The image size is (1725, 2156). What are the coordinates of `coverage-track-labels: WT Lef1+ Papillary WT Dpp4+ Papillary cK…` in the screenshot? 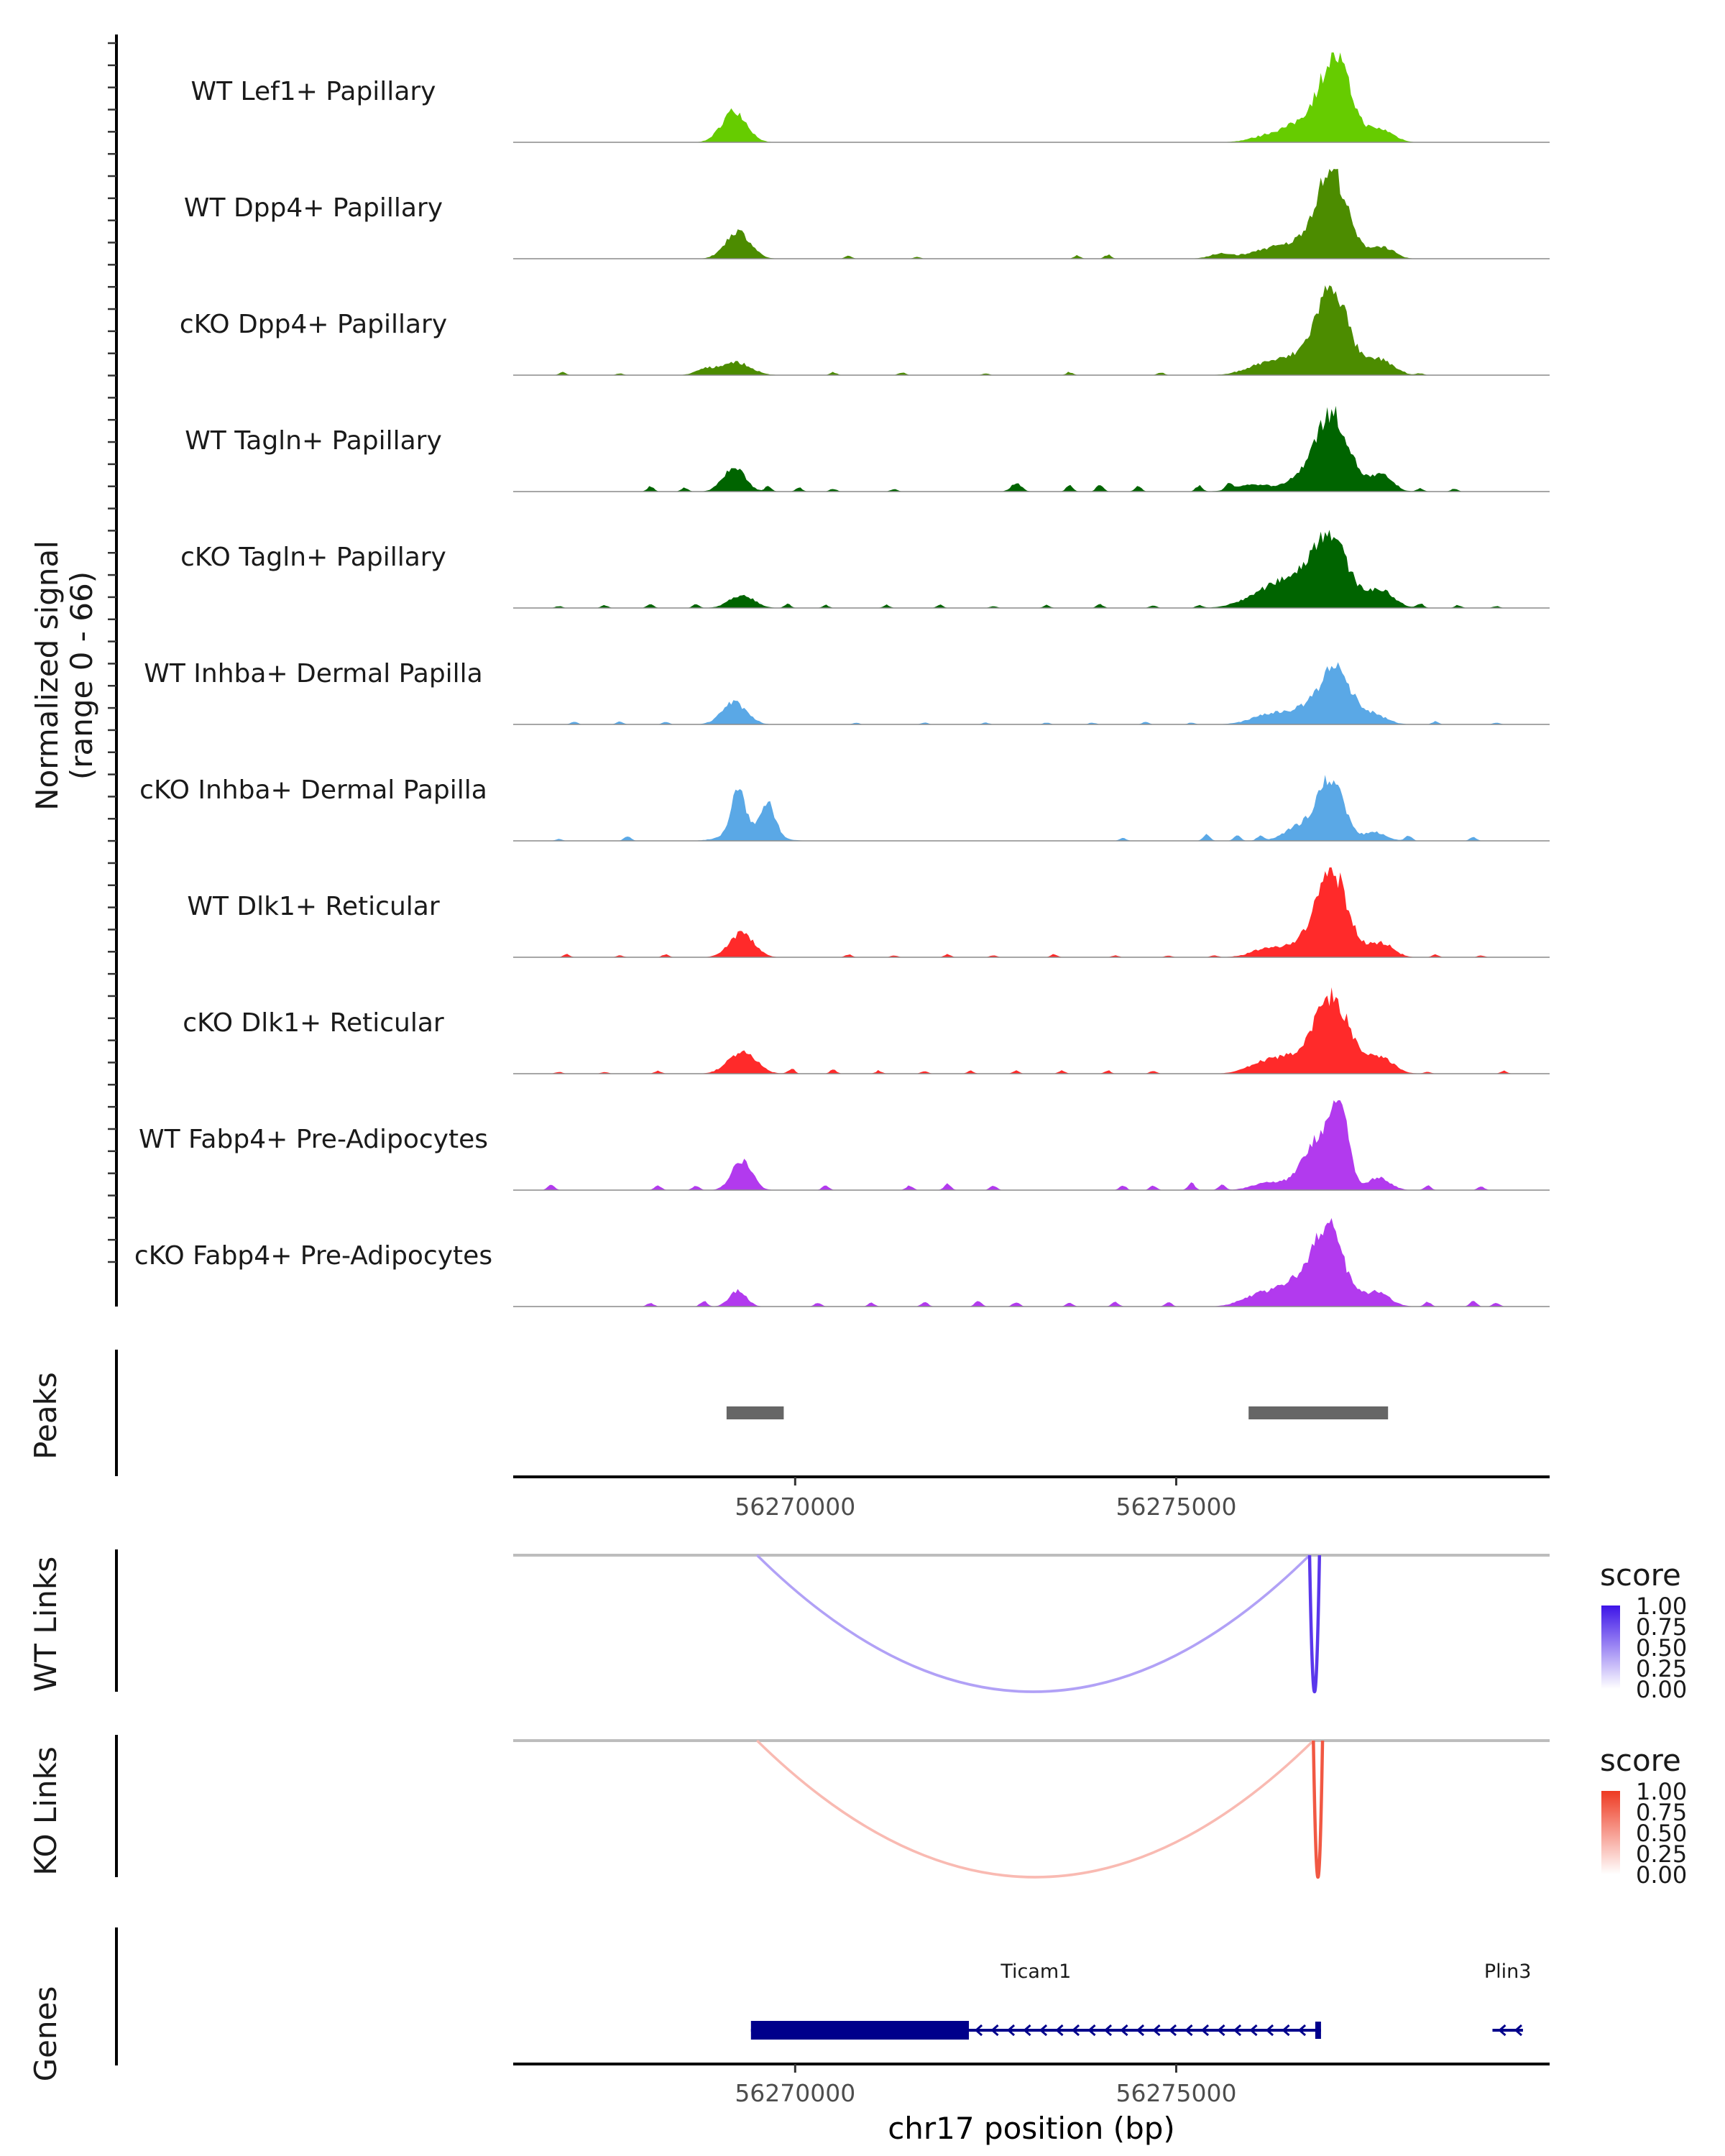 It's located at (313, 674).